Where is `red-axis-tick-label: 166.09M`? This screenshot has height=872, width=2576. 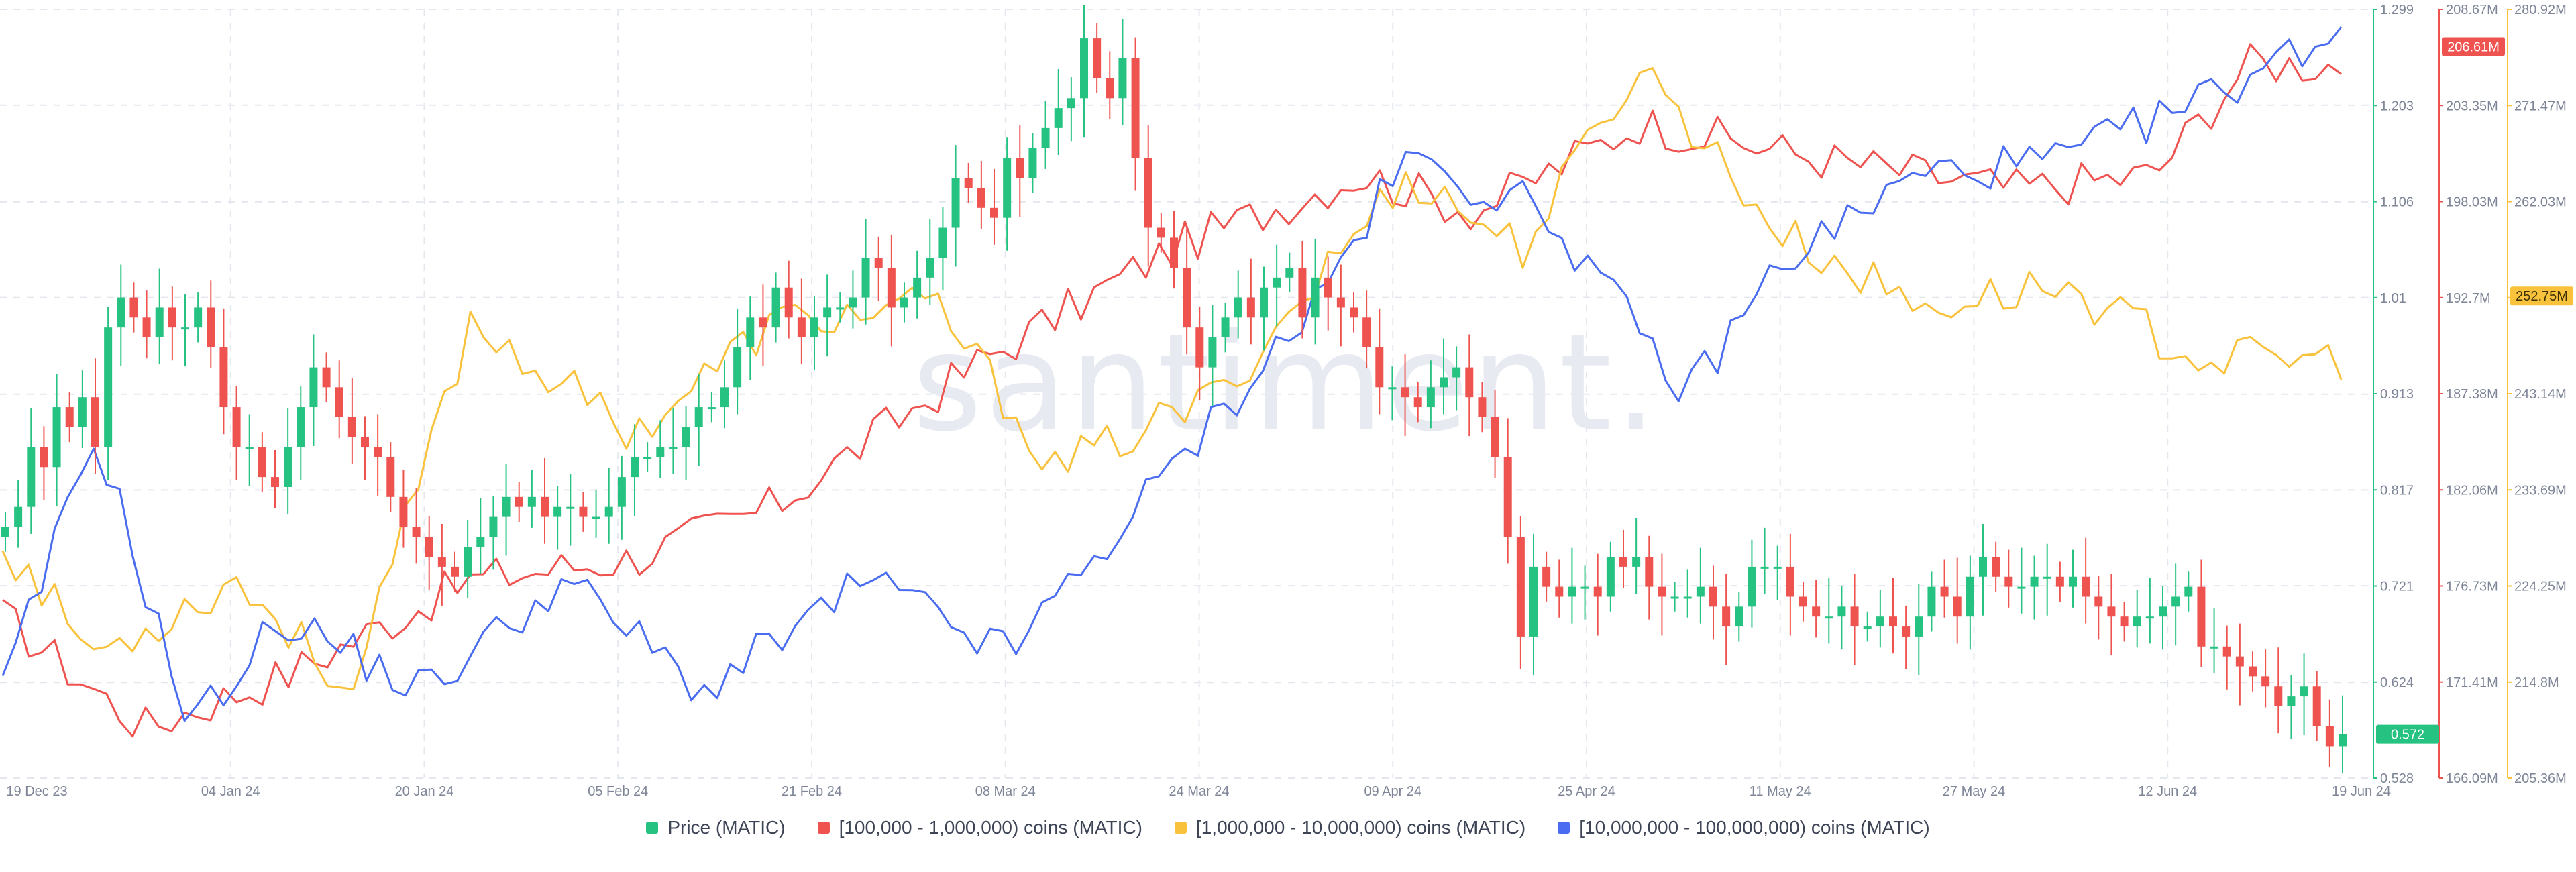 red-axis-tick-label: 166.09M is located at coordinates (2472, 778).